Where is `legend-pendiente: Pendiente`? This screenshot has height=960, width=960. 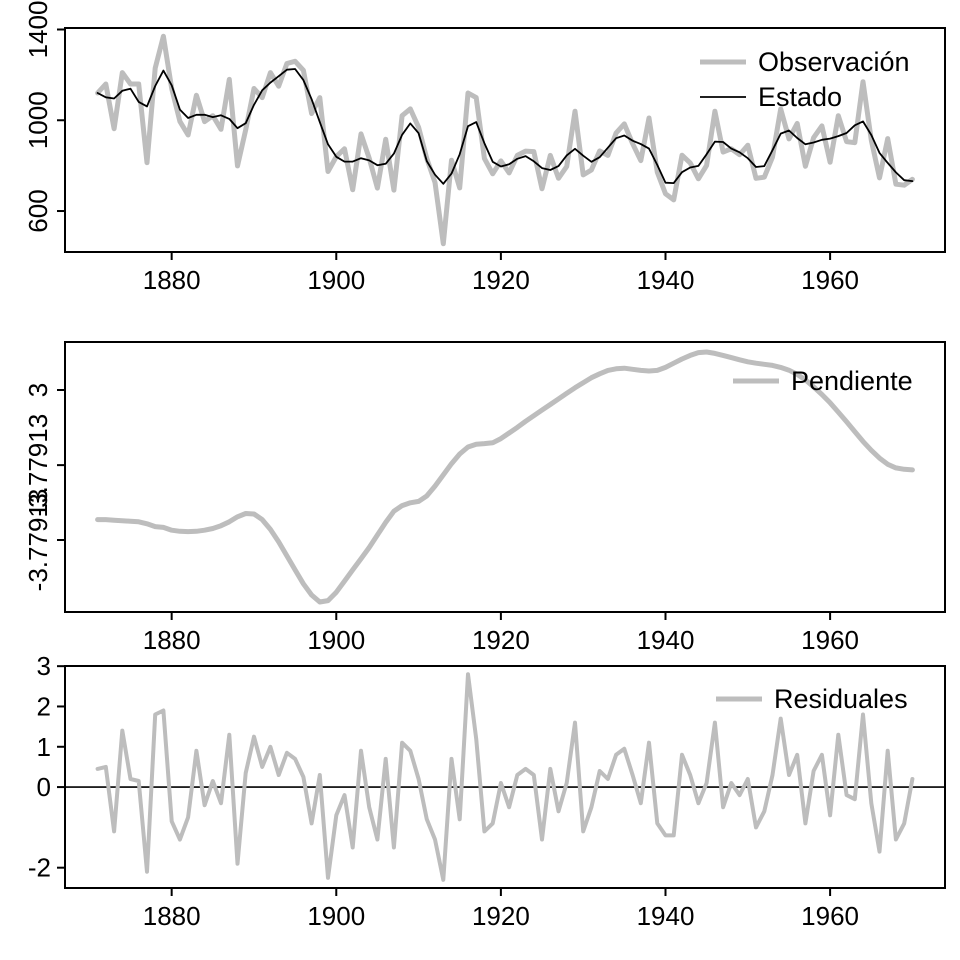 legend-pendiente: Pendiente is located at coordinates (823, 381).